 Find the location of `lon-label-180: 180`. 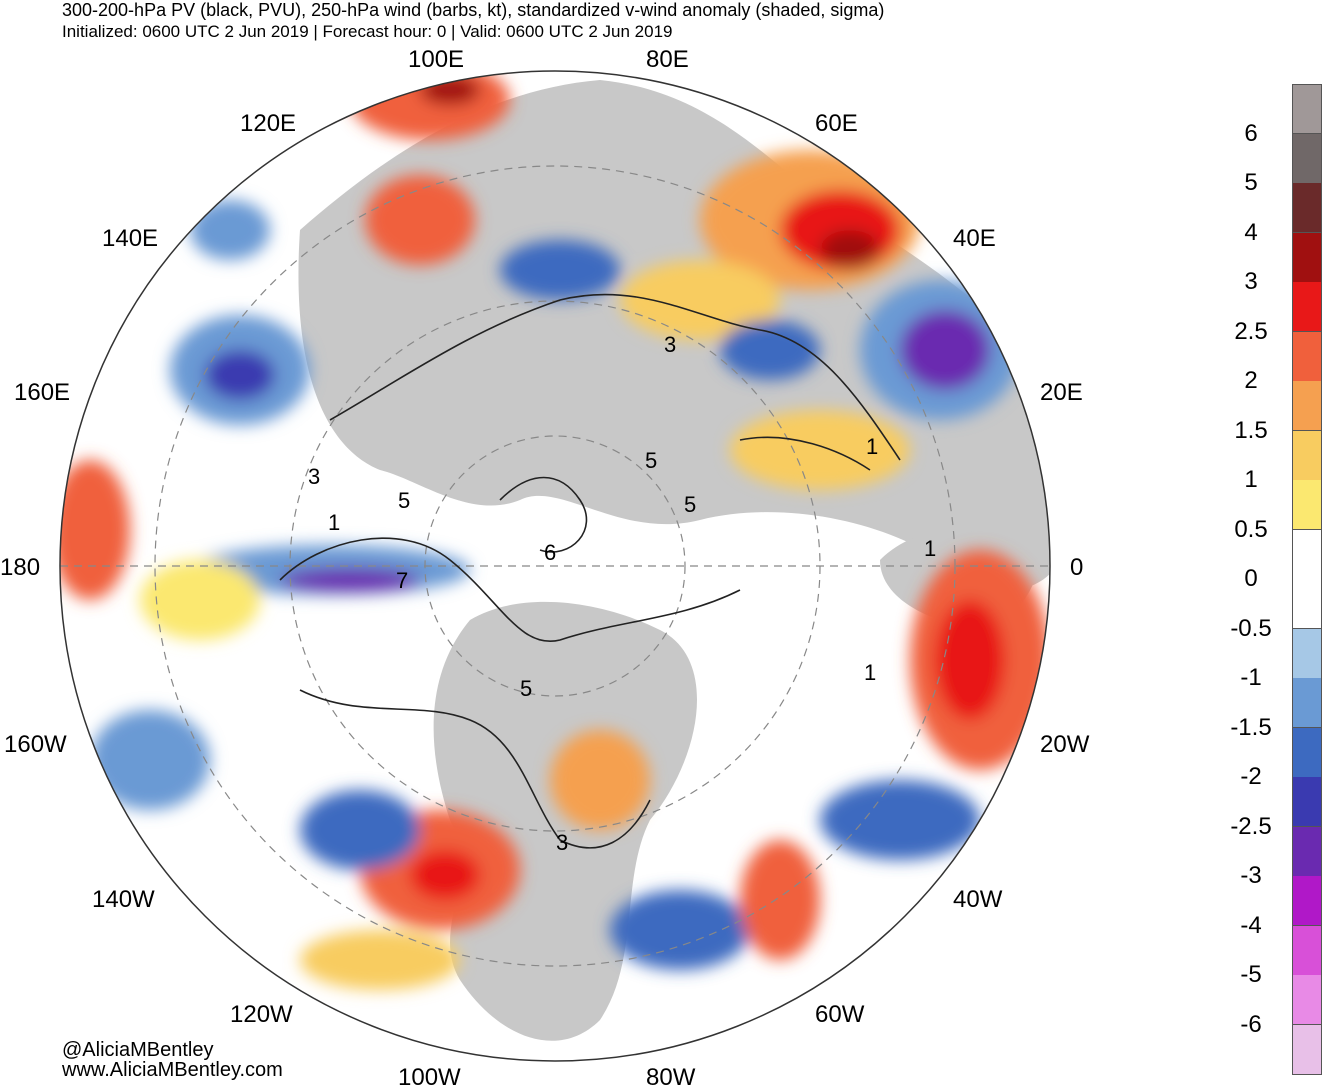

lon-label-180: 180 is located at coordinates (20, 567).